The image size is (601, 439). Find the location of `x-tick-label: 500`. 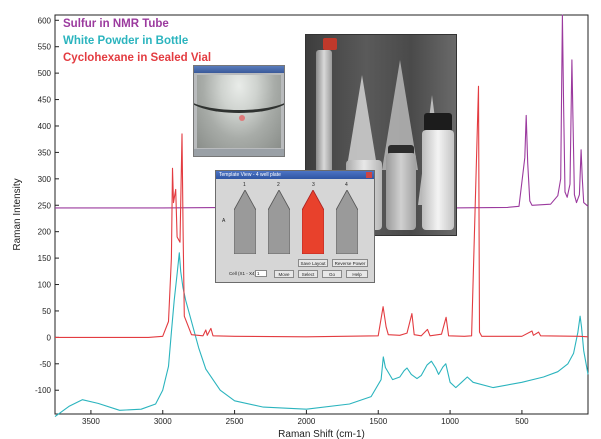

x-tick-label: 500 is located at coordinates (522, 421).